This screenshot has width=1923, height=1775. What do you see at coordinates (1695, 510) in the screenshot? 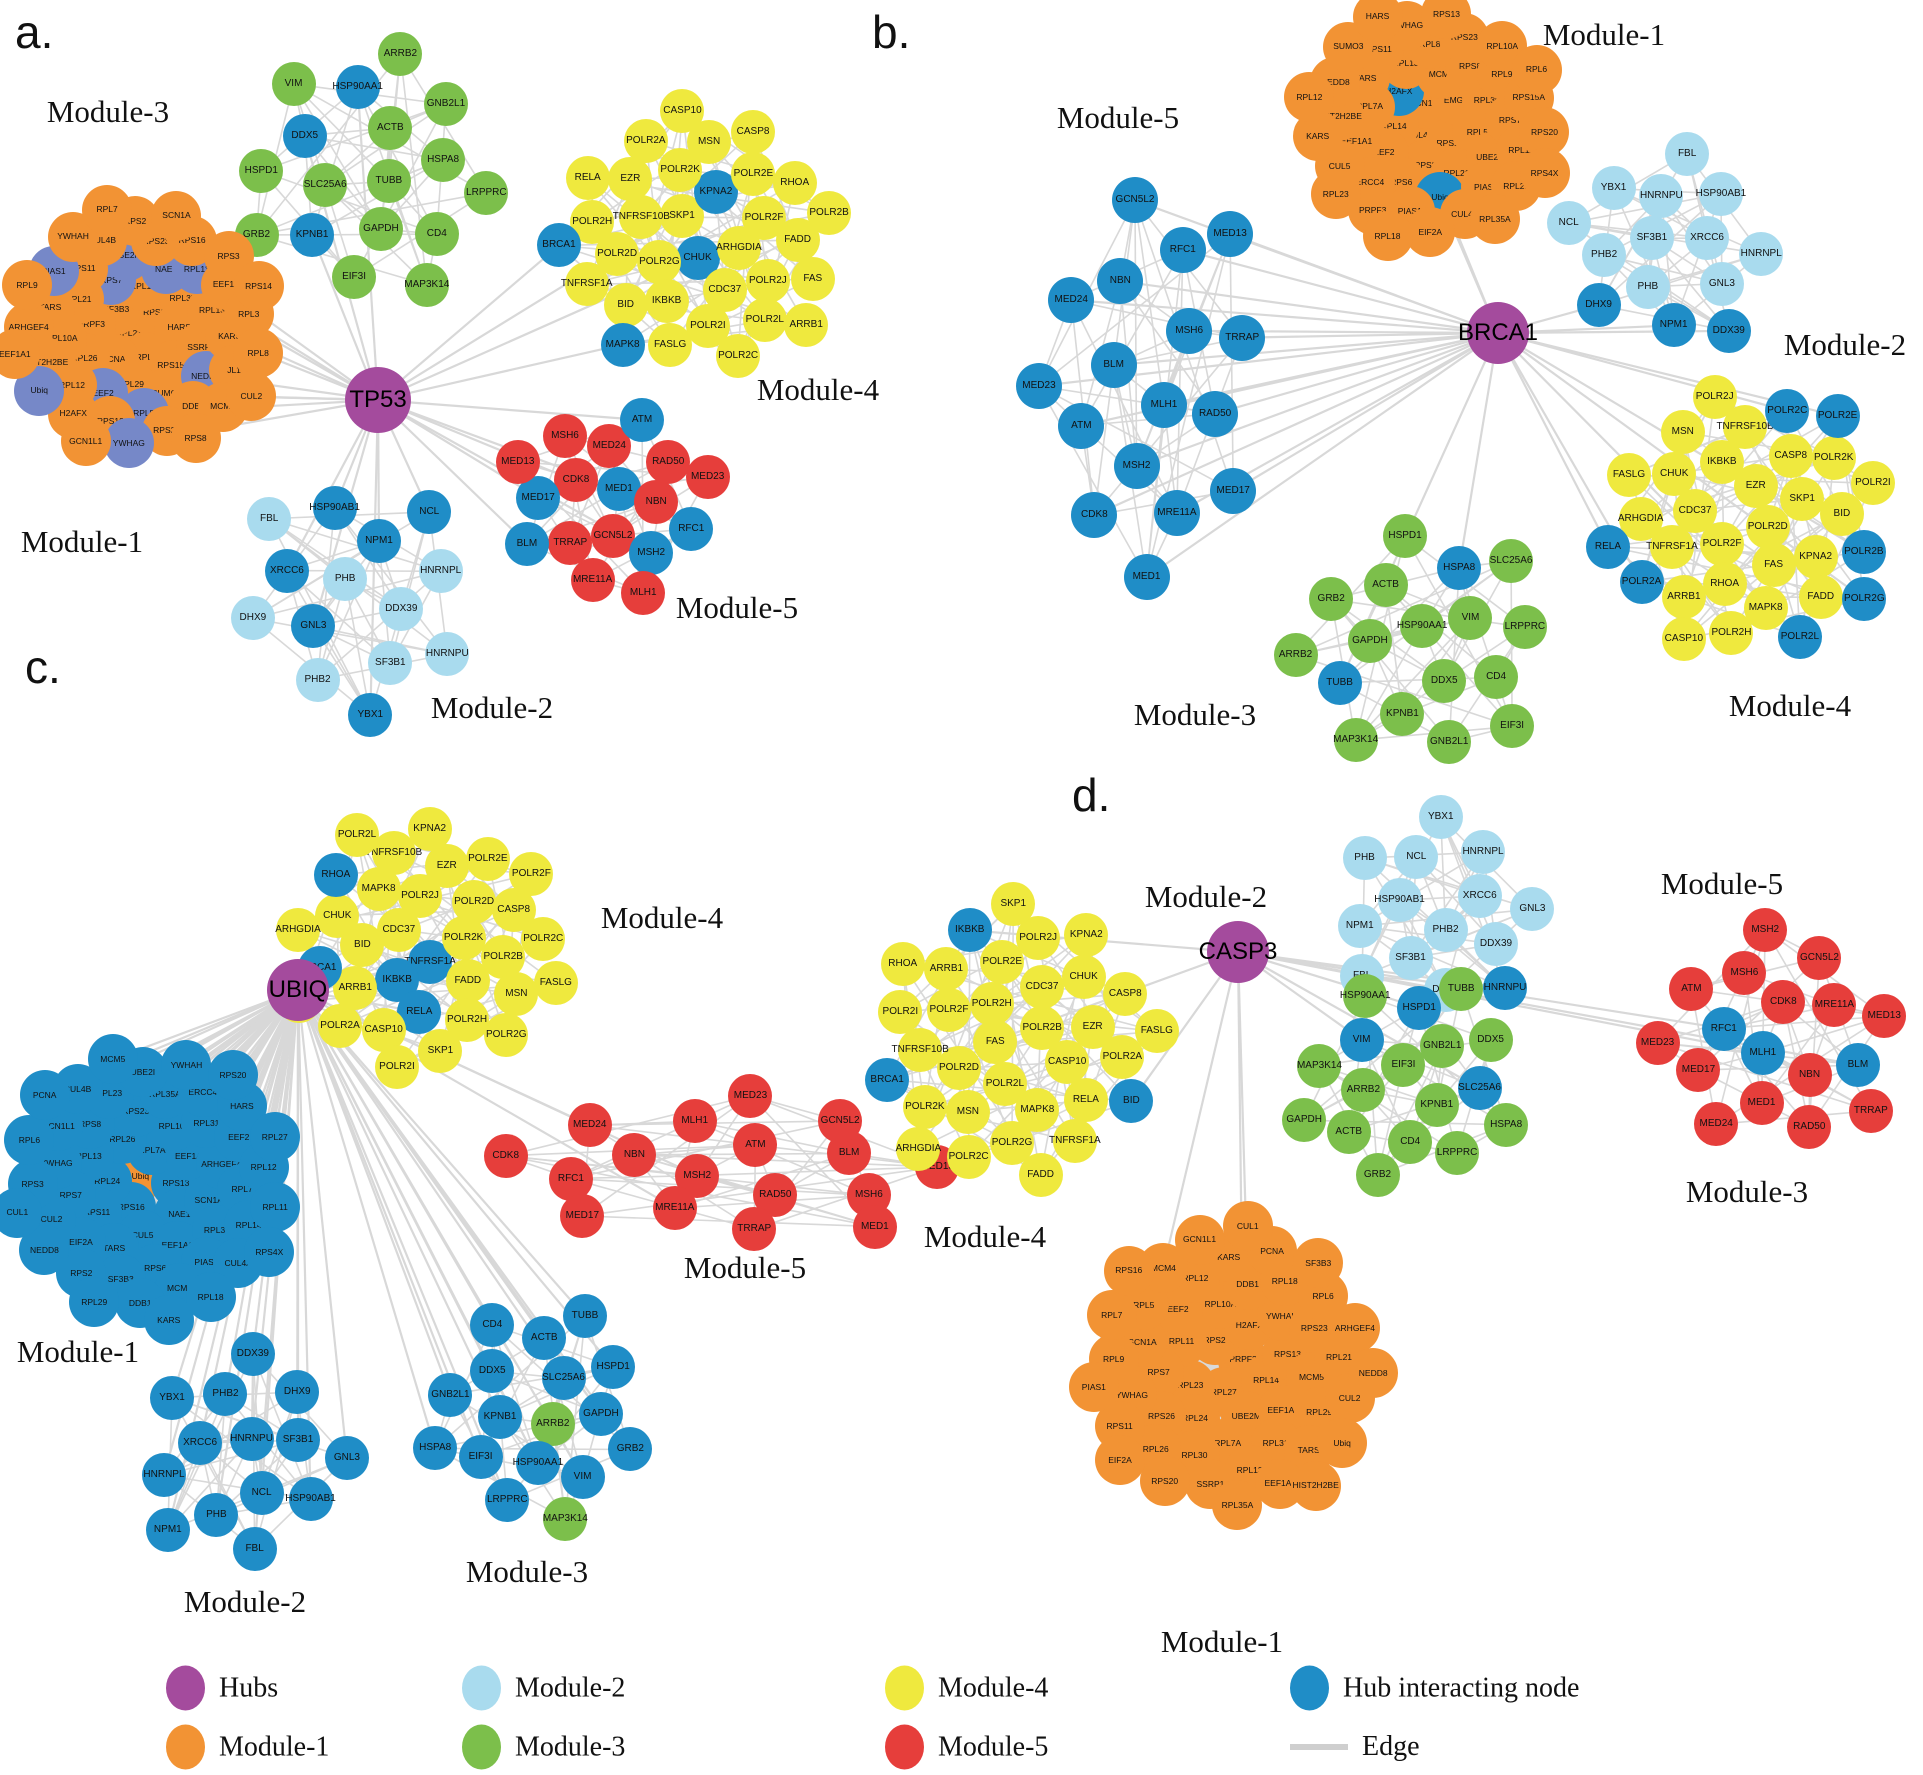
I see `node-label: CDC37` at bounding box center [1695, 510].